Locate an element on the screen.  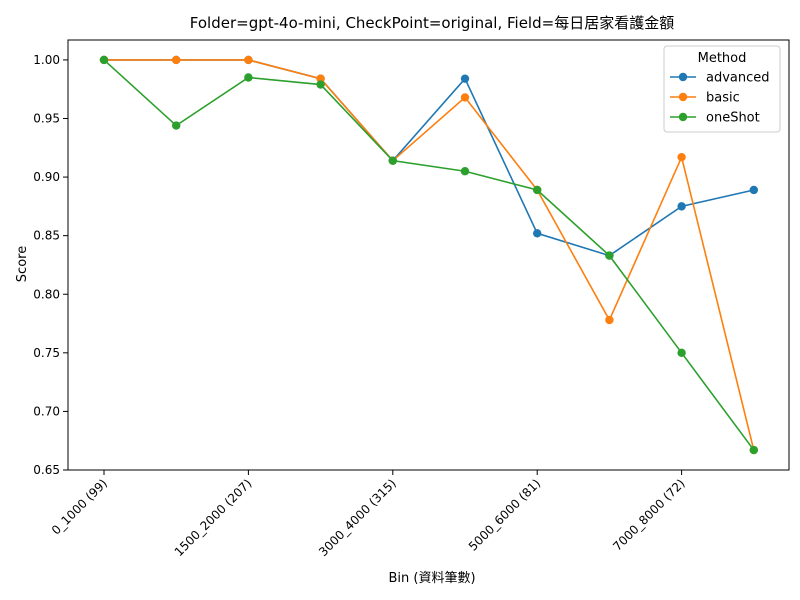
x-tick-label: 0_1000 (99) is located at coordinates (79, 506).